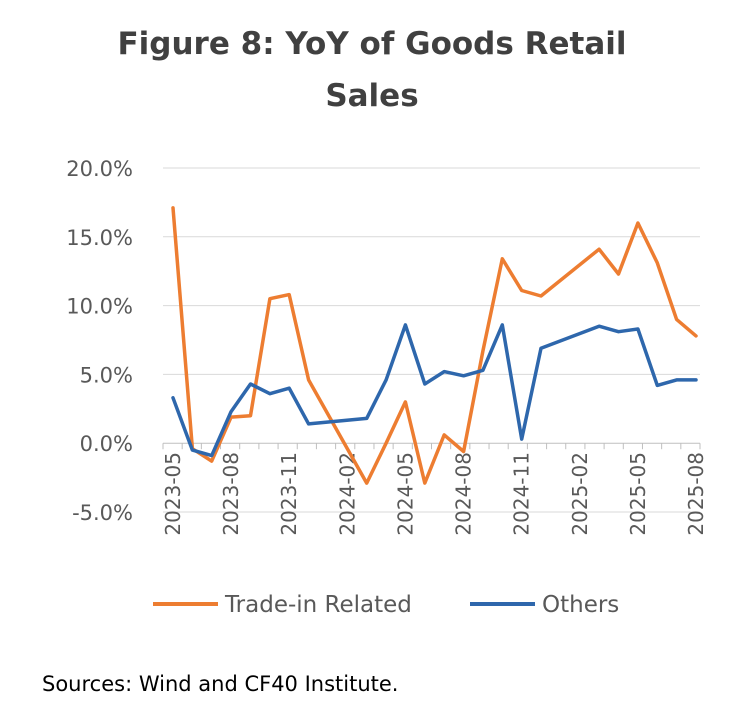  I want to click on x-tick-label: 2023-05, so click(173, 494).